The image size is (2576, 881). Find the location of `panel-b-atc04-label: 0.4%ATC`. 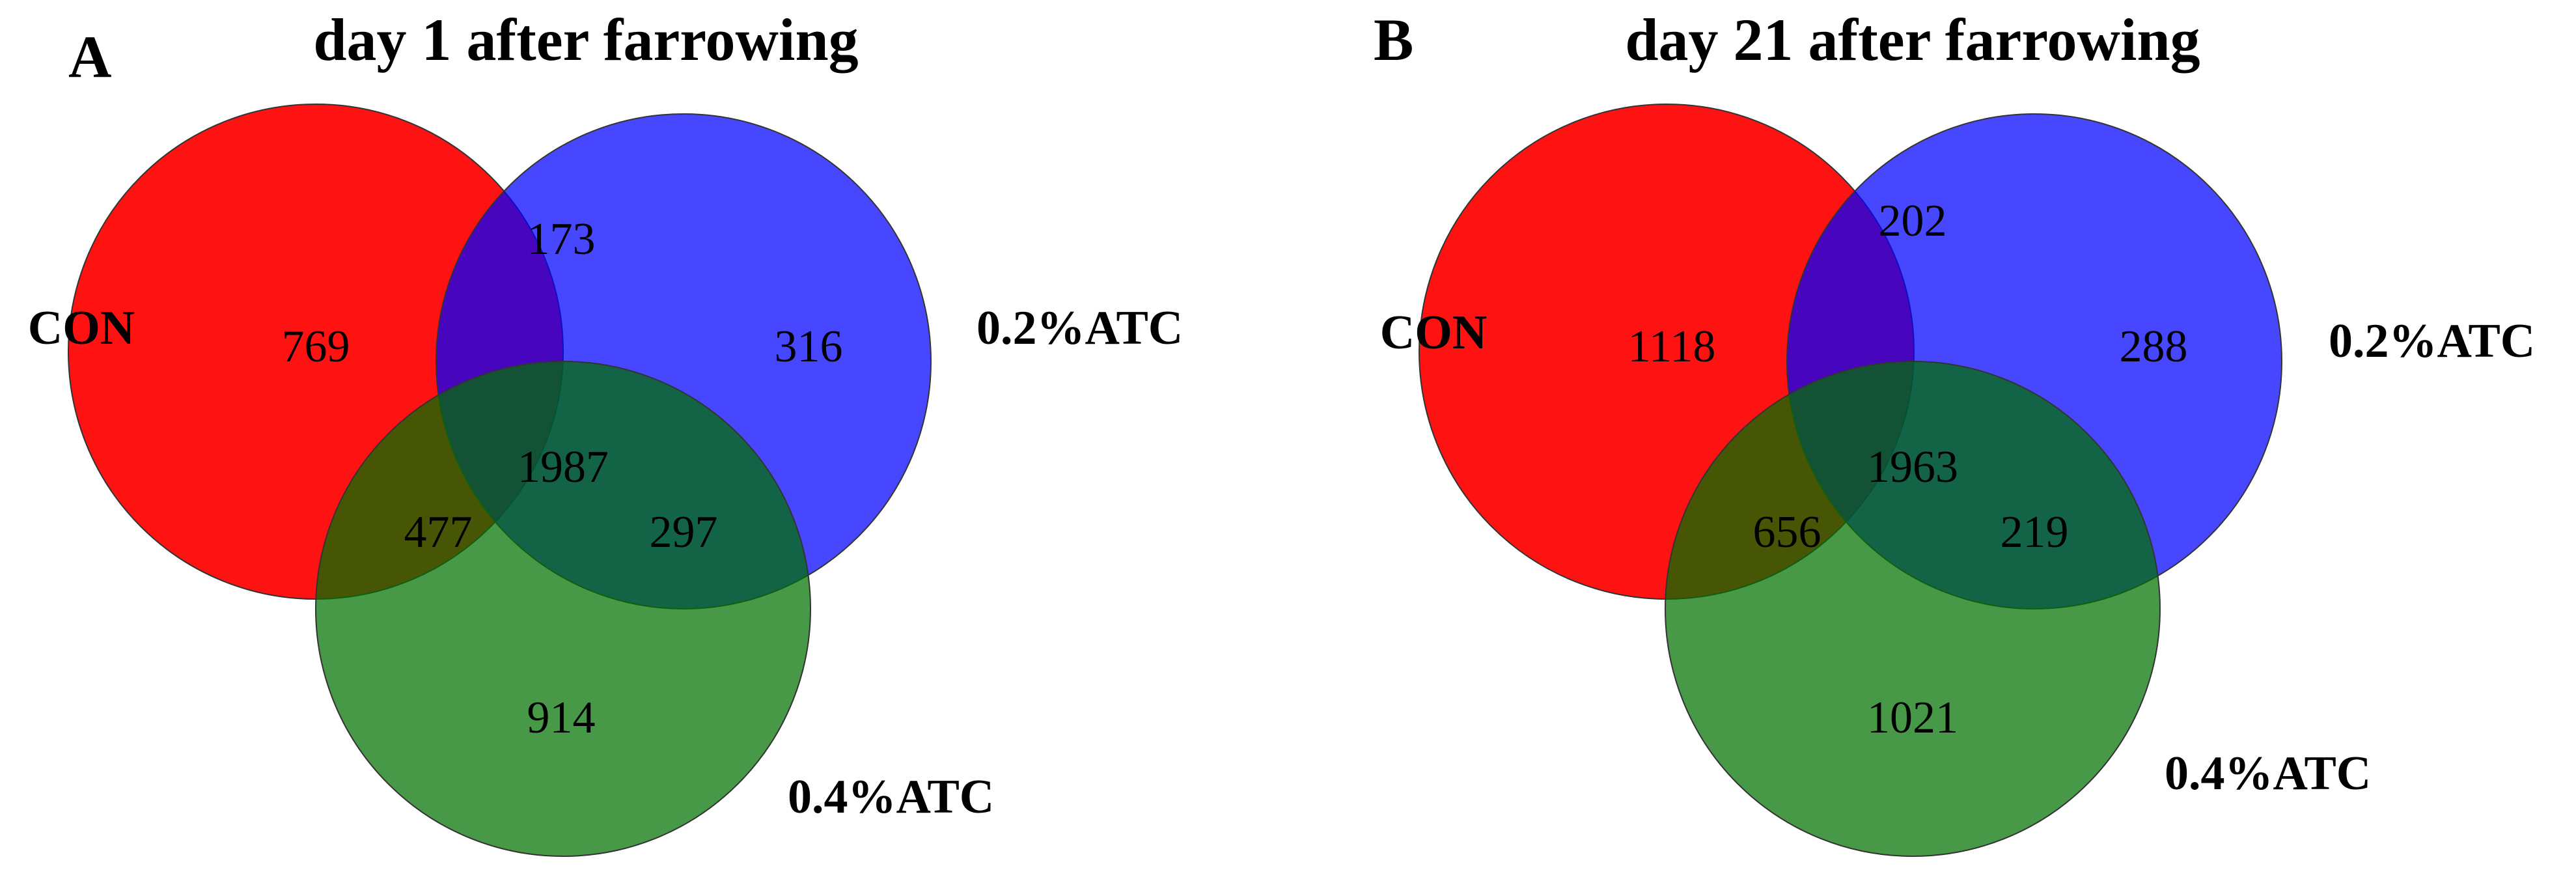

panel-b-atc04-label: 0.4%ATC is located at coordinates (2268, 773).